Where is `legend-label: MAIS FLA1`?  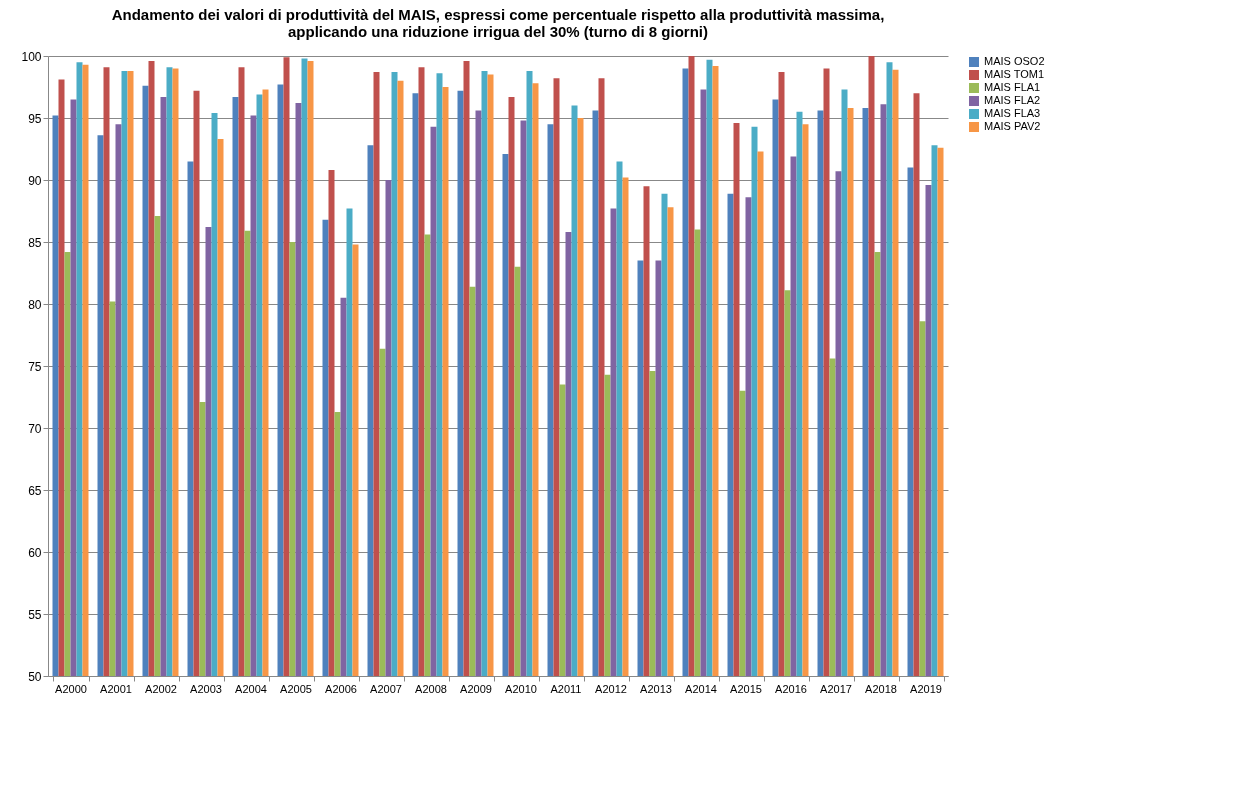 legend-label: MAIS FLA1 is located at coordinates (1012, 87).